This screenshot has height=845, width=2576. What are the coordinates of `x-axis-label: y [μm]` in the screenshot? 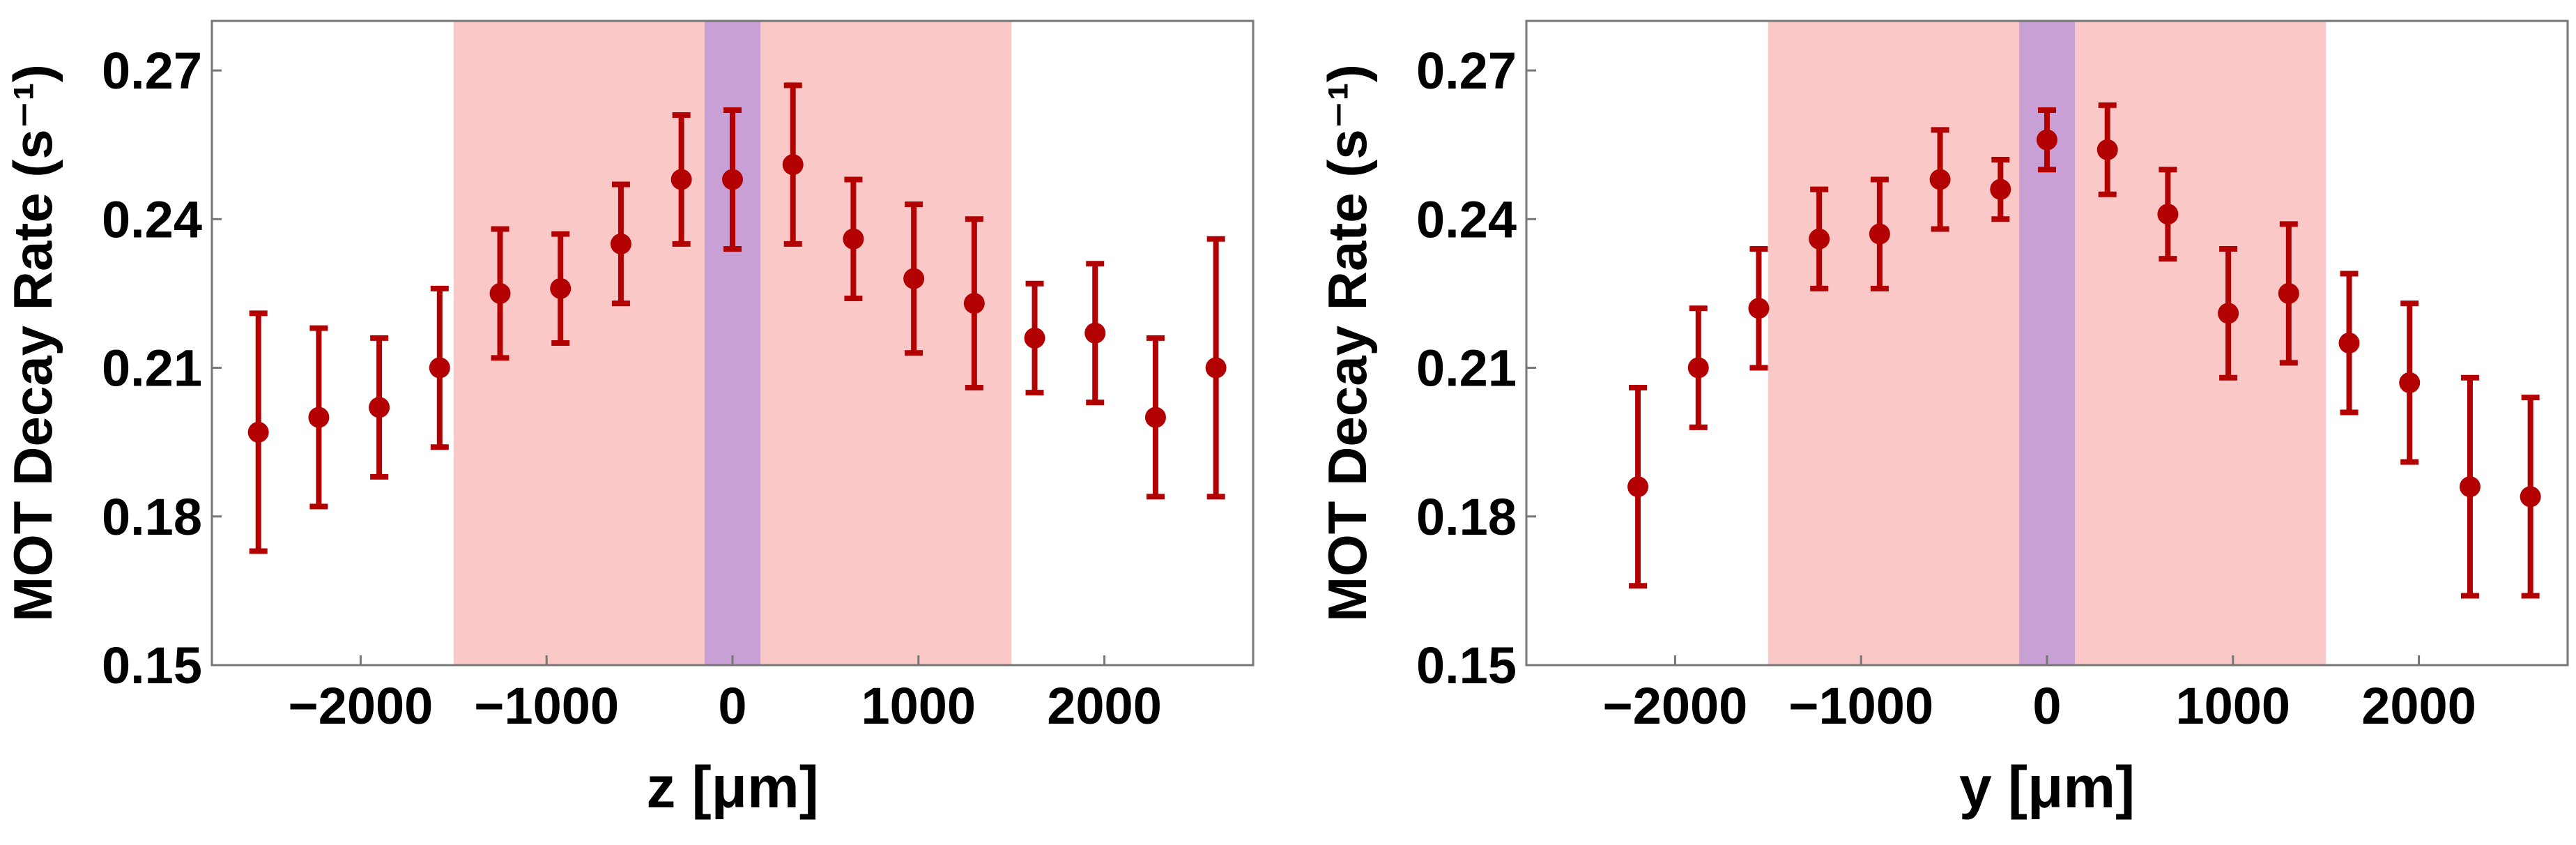 It's located at (2047, 787).